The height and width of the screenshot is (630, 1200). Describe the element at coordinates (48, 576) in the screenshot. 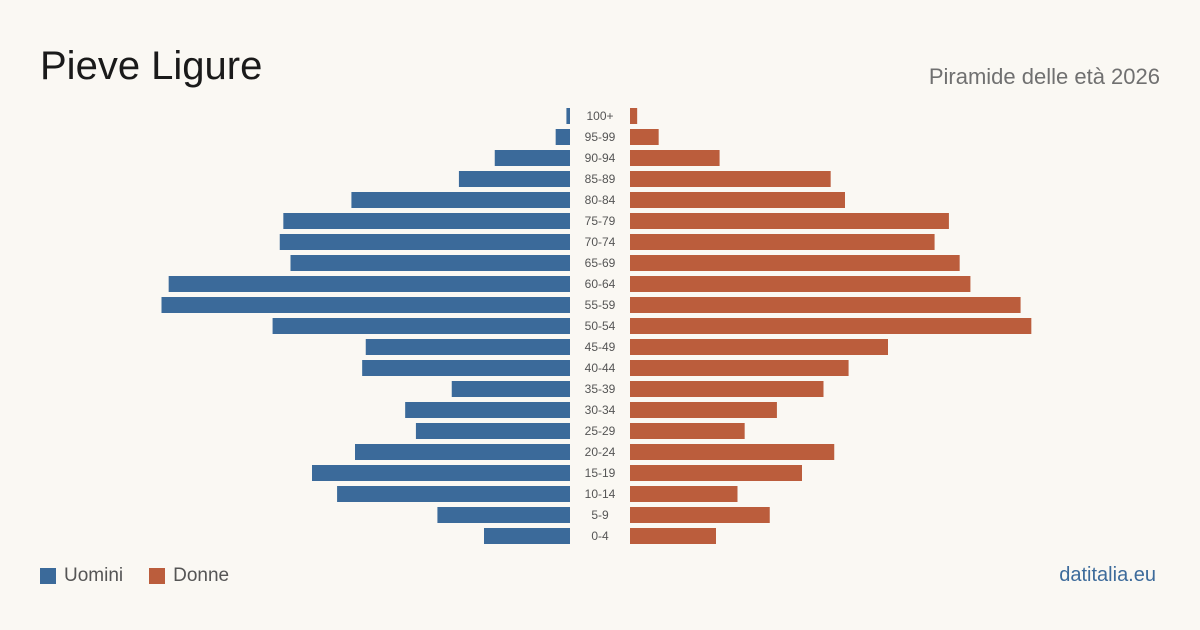

I see `legend-swatch-men` at that location.